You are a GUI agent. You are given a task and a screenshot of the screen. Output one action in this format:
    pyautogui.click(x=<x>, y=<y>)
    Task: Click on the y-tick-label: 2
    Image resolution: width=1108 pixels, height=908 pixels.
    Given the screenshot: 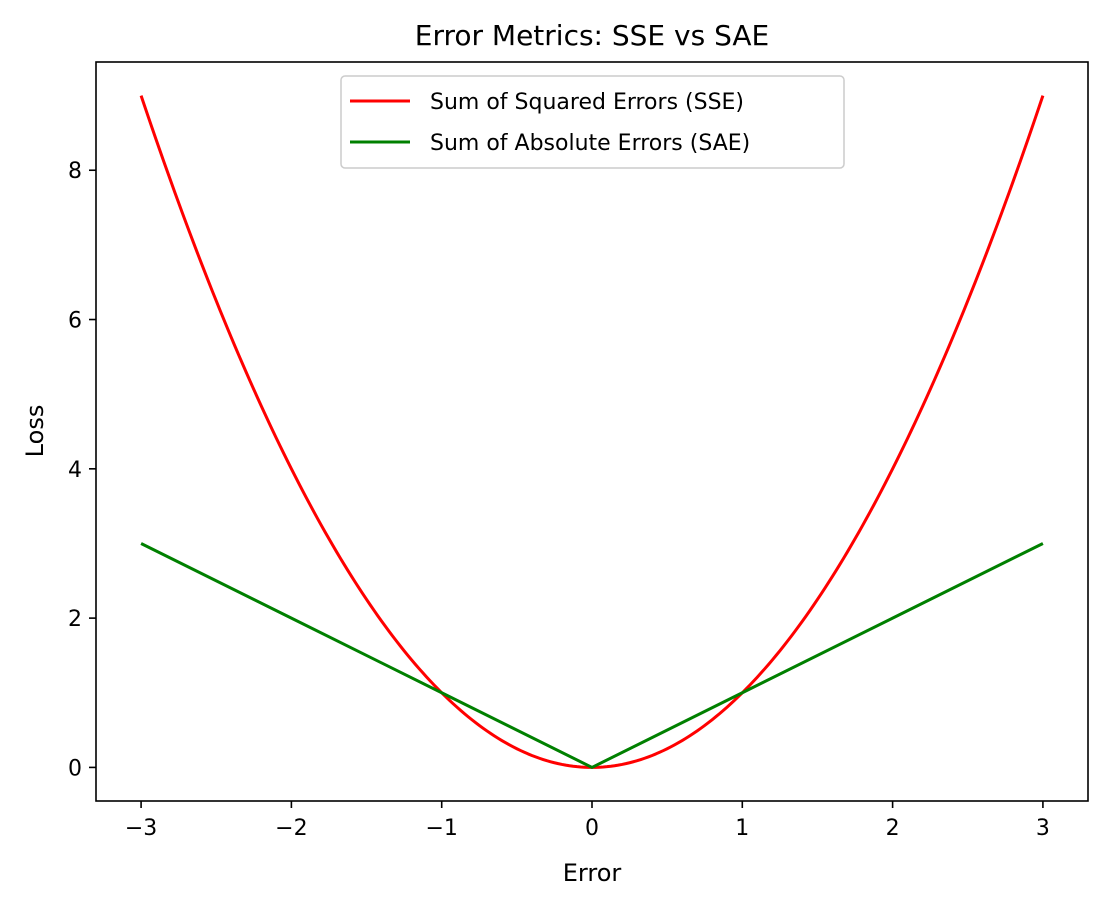 What is the action you would take?
    pyautogui.click(x=75, y=619)
    